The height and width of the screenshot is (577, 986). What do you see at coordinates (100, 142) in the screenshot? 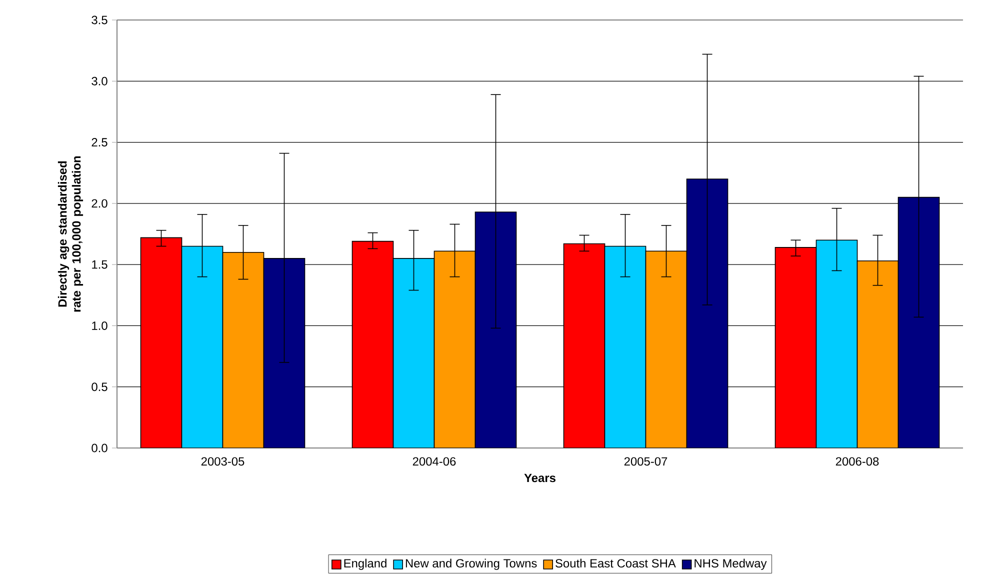
I see `y-tick-label: 2.5` at bounding box center [100, 142].